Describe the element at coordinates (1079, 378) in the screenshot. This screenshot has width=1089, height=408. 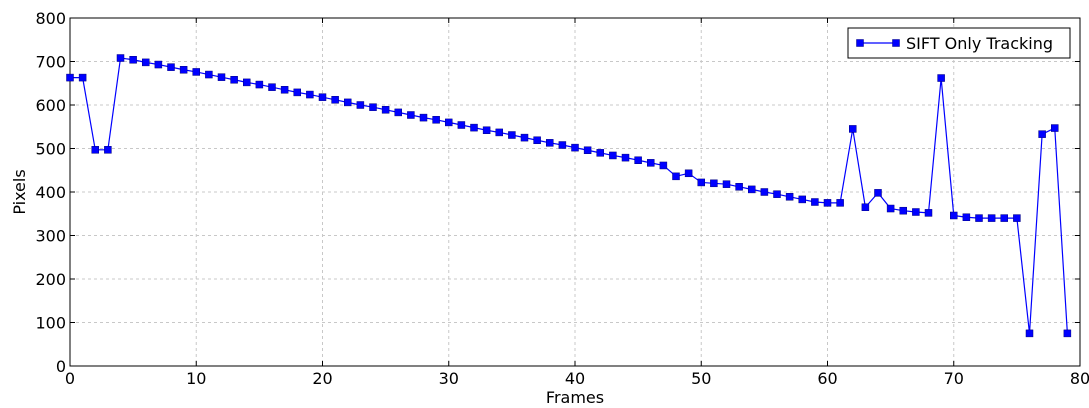
I see `x-tick-label: 80` at that location.